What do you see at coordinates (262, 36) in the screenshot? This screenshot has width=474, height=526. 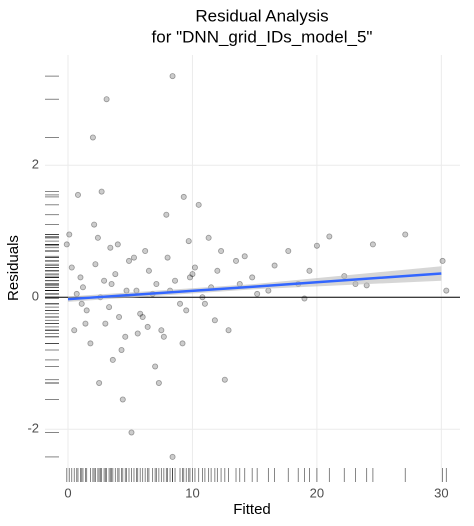 I see `chart-subtitle: for "DNN_grid_IDs_model_5"` at bounding box center [262, 36].